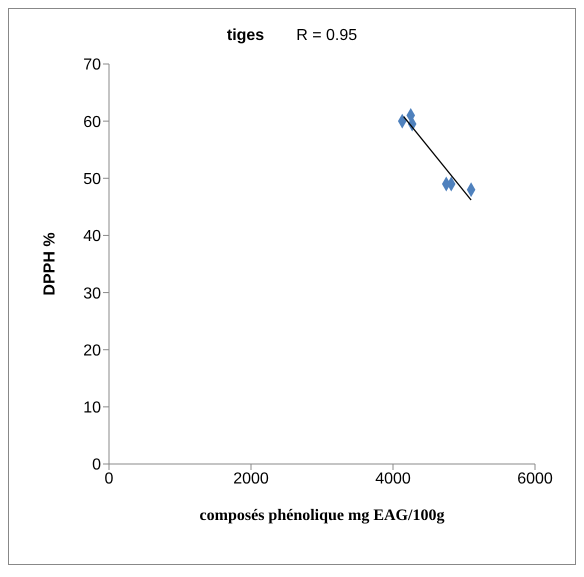  I want to click on y-tick-label: 0, so click(97, 465).